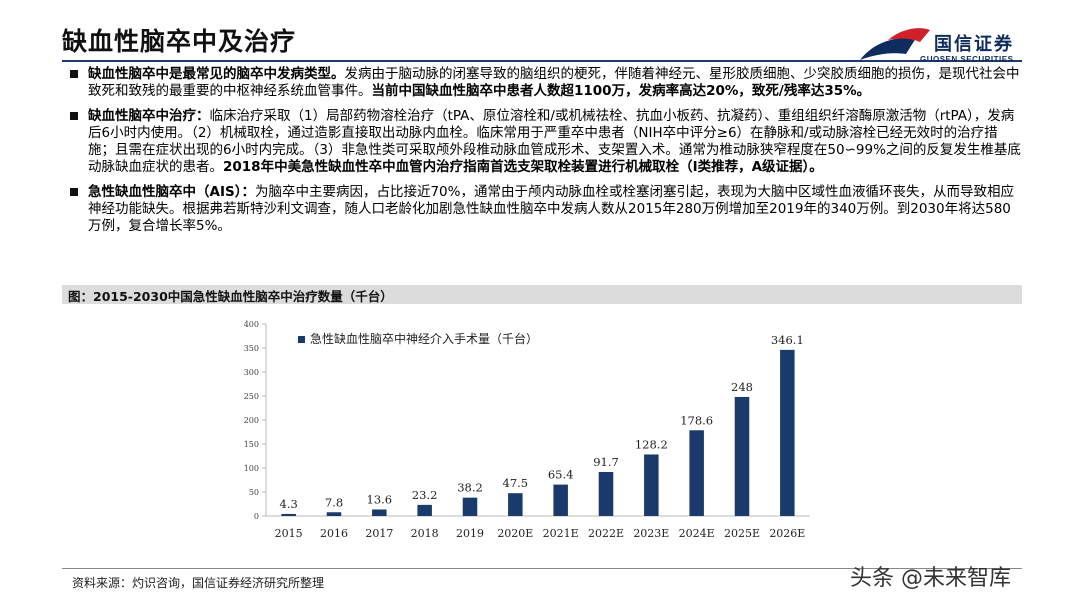 The width and height of the screenshot is (1080, 608). I want to click on bar-value-label: 346.1, so click(787, 340).